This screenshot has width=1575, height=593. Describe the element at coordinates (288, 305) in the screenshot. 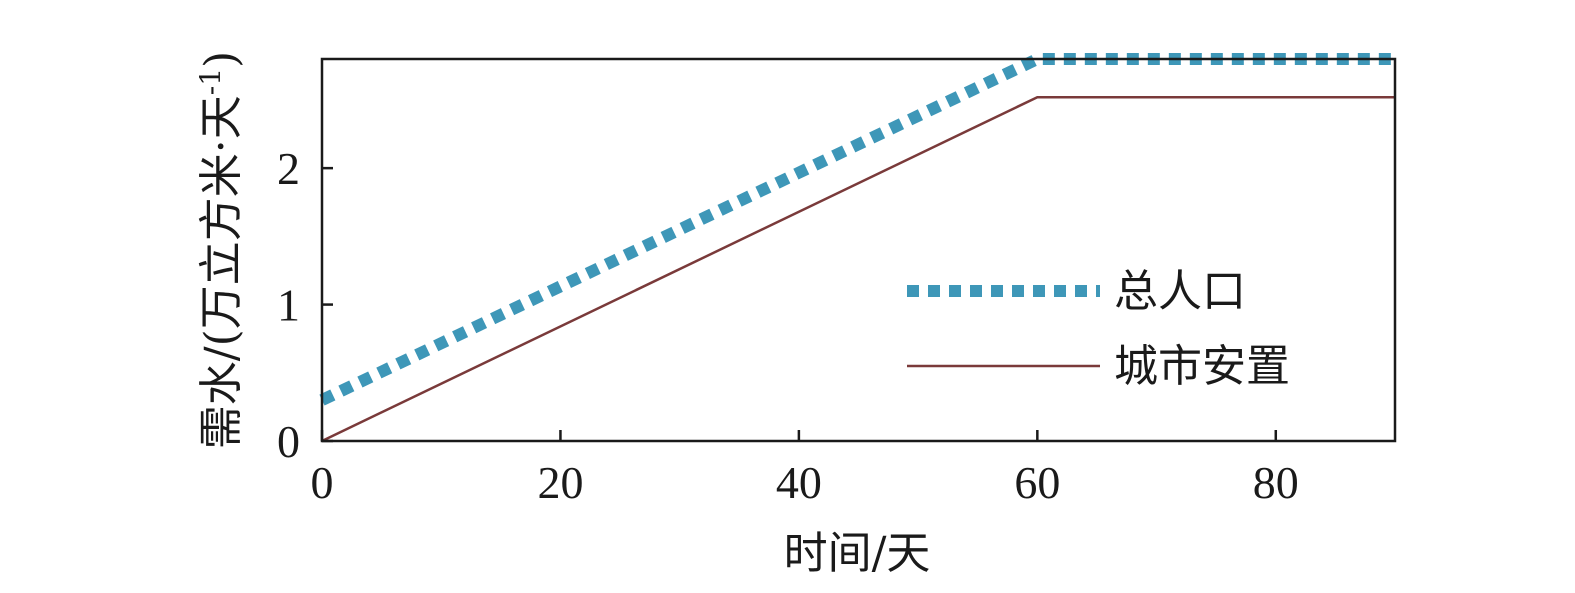

I see `y-tick-label: 1` at that location.